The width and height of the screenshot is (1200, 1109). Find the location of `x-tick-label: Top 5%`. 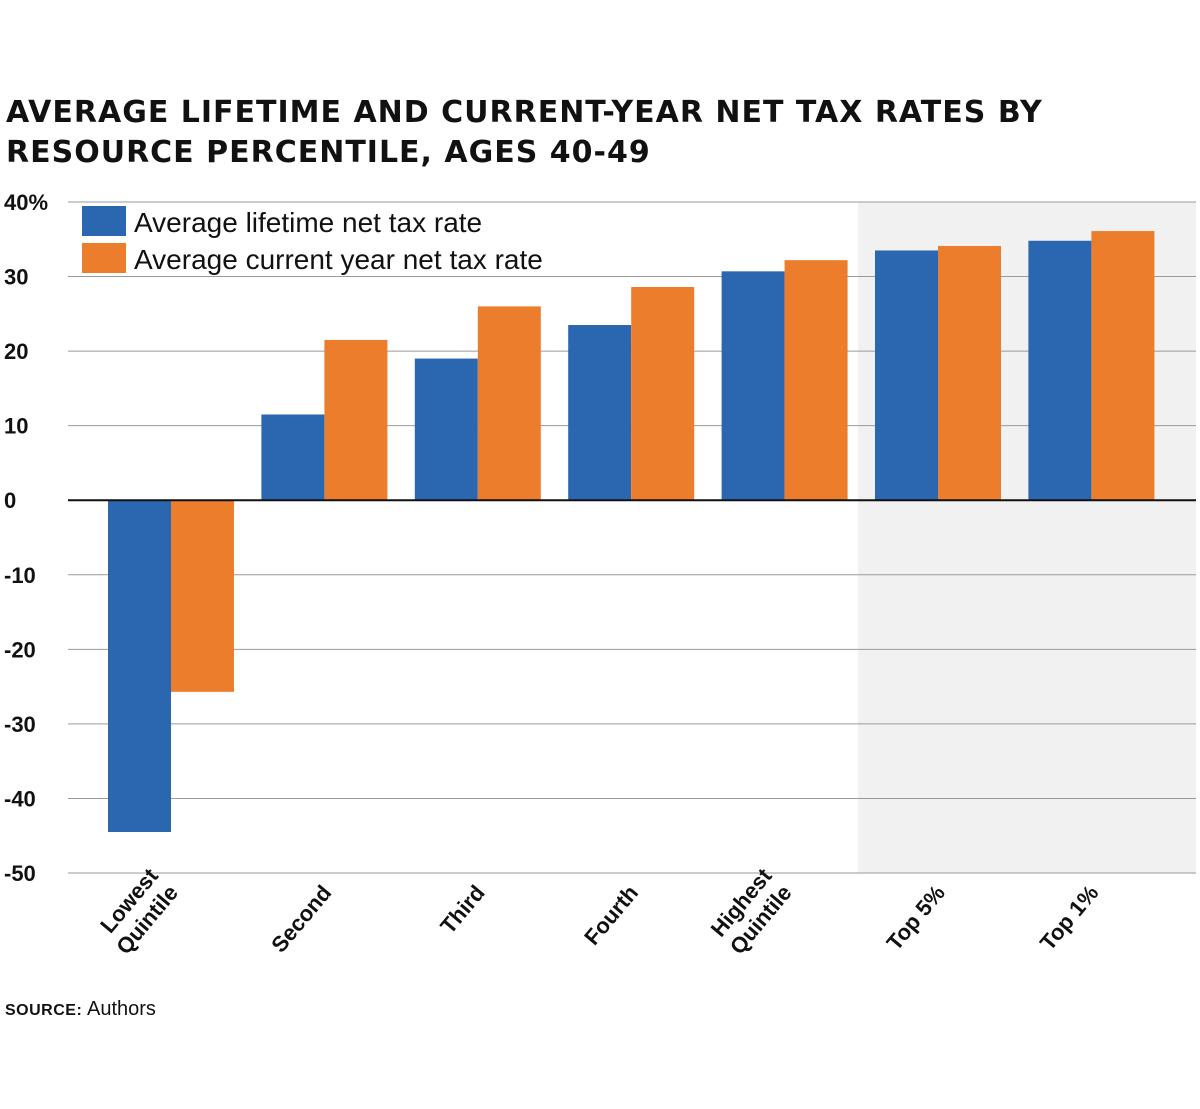

x-tick-label: Top 5% is located at coordinates (916, 917).